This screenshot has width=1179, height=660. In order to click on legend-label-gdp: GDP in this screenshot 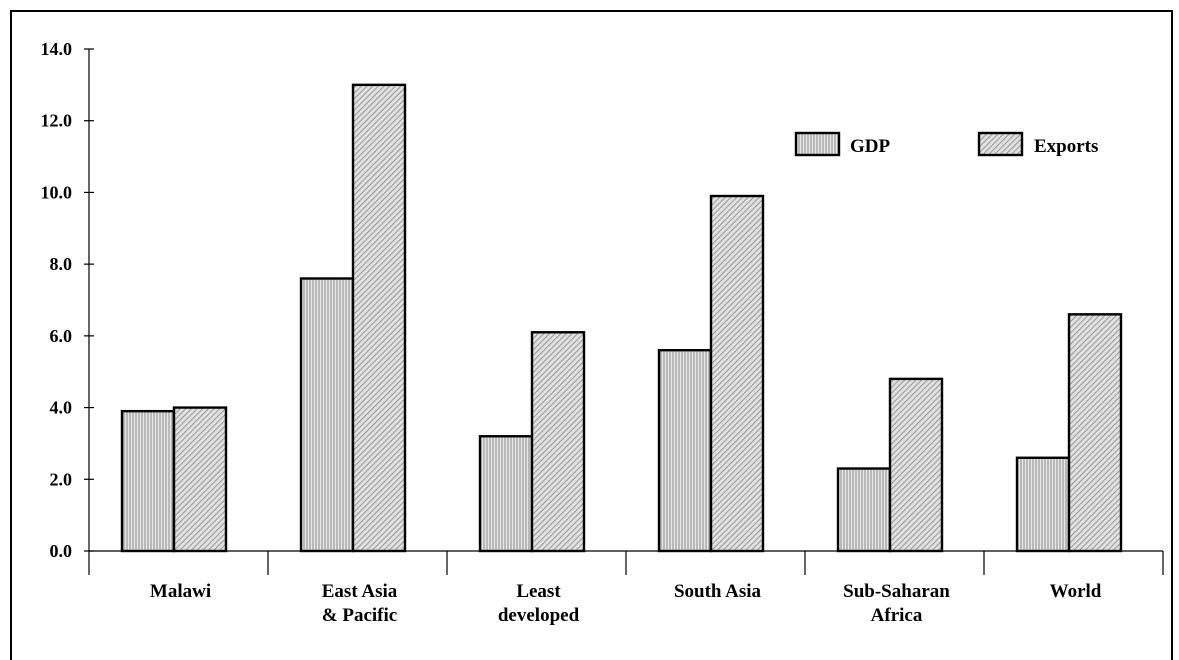, I will do `click(870, 146)`.